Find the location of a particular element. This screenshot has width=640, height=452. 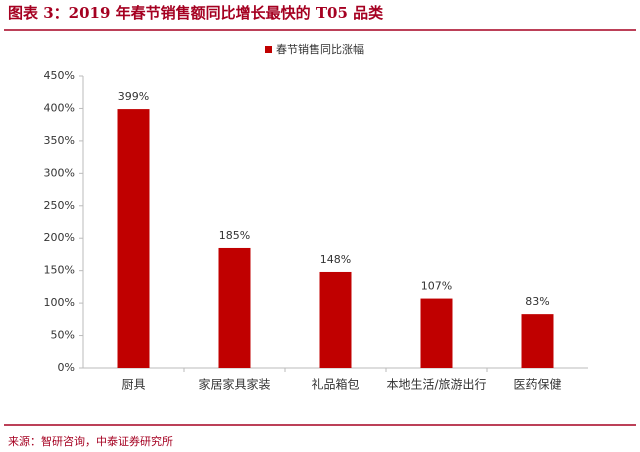

y-tick-label: 200% is located at coordinates (59, 237).